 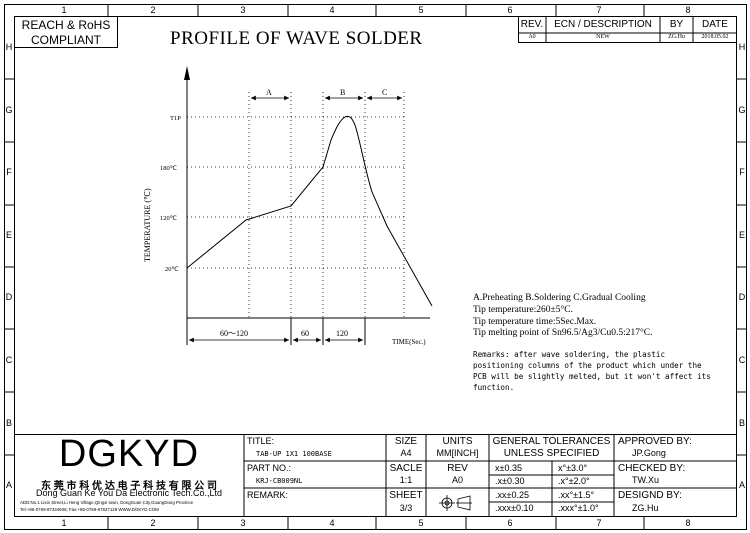 What do you see at coordinates (603, 37) in the screenshot?
I see `ecn-value: NEW` at bounding box center [603, 37].